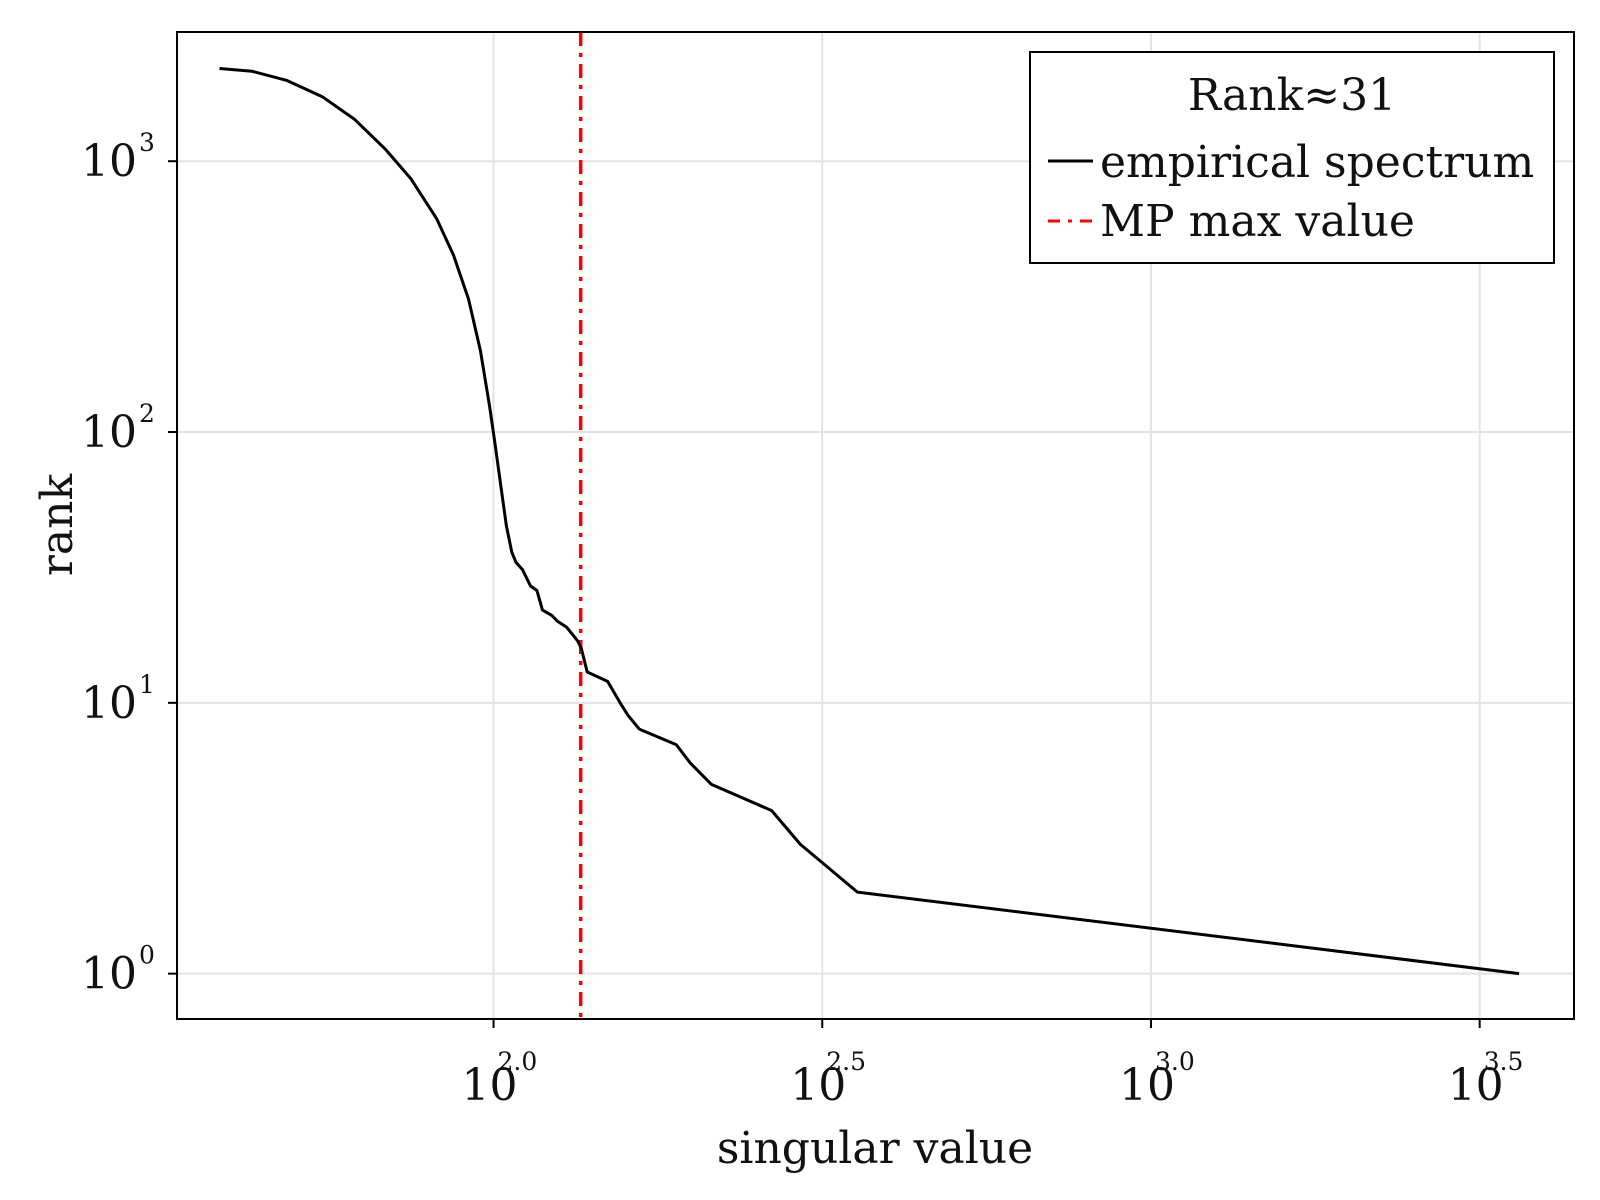  Describe the element at coordinates (147, 413) in the screenshot. I see `y-tick-exponent: 2` at that location.